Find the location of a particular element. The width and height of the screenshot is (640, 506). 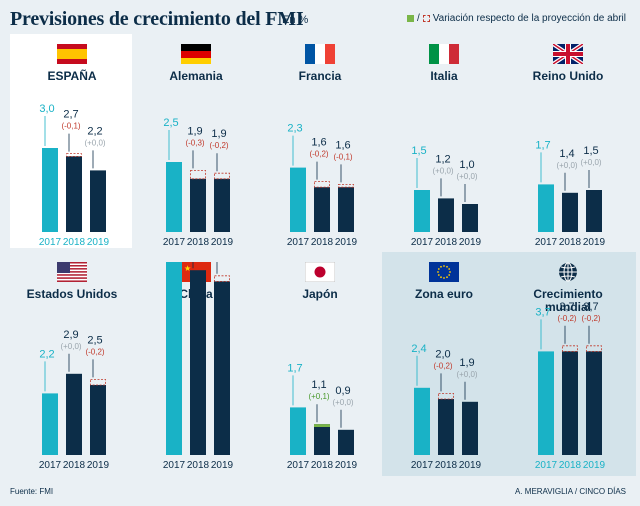

legend-slash: / is located at coordinates (418, 18).